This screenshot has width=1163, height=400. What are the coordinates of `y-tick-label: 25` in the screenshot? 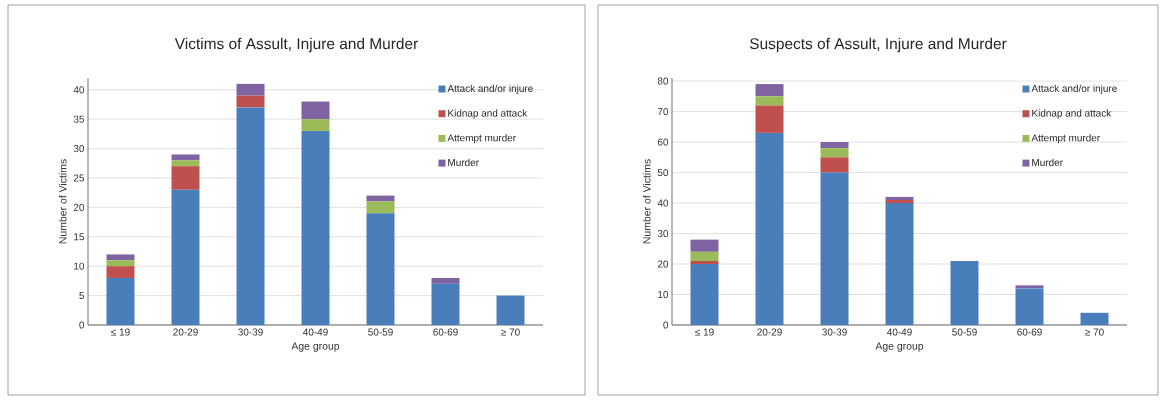 It's located at (79, 178).